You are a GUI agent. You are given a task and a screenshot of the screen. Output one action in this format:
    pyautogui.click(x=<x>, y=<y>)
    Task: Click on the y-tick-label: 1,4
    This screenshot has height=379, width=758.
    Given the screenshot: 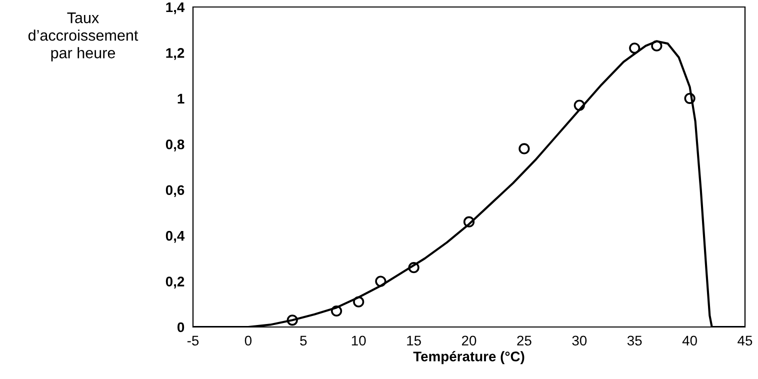 What is the action you would take?
    pyautogui.click(x=175, y=8)
    